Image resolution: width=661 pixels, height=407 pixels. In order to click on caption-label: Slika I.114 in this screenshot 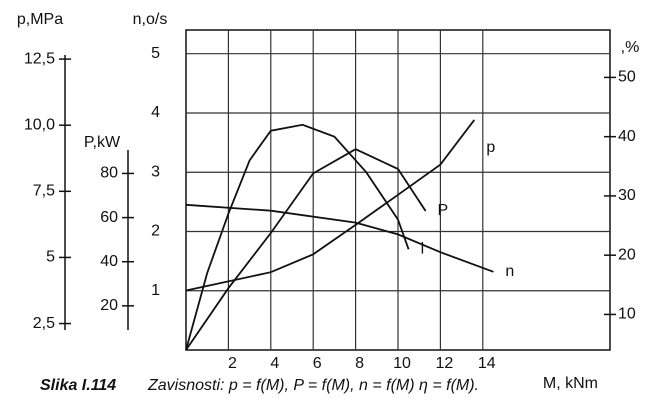, I will do `click(78, 385)`.